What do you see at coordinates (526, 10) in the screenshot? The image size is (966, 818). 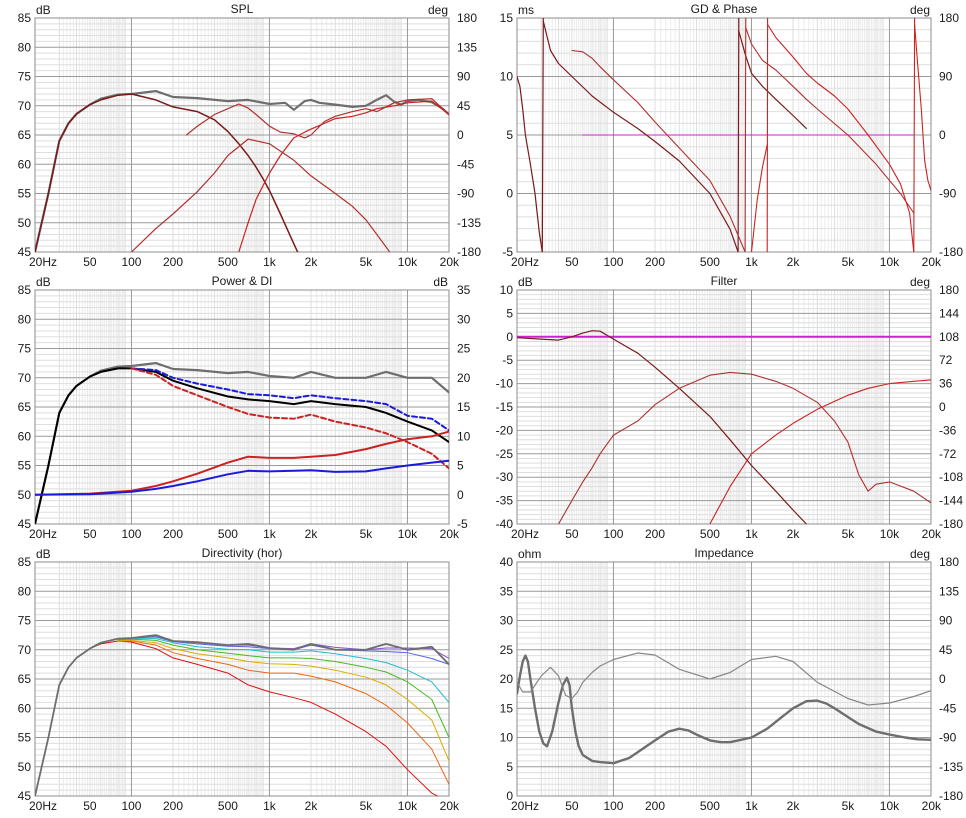 I see `gd-phase-left-unit: ms` at bounding box center [526, 10].